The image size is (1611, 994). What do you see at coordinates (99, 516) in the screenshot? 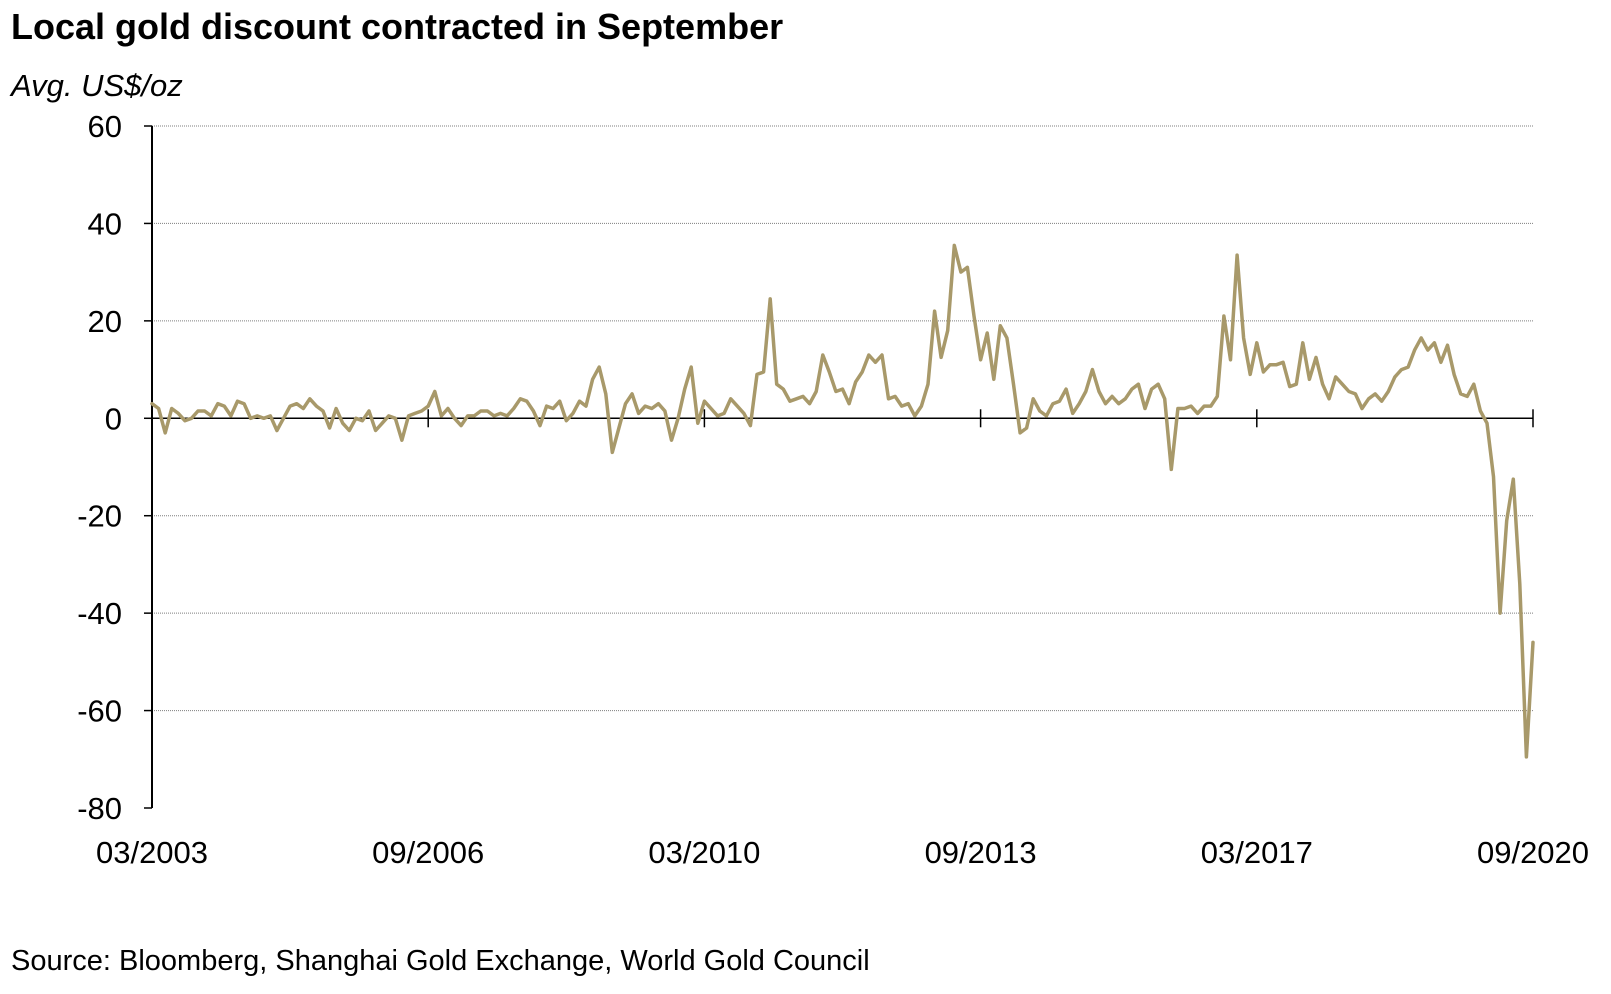
I see `y-tick-label: -20` at bounding box center [99, 516].